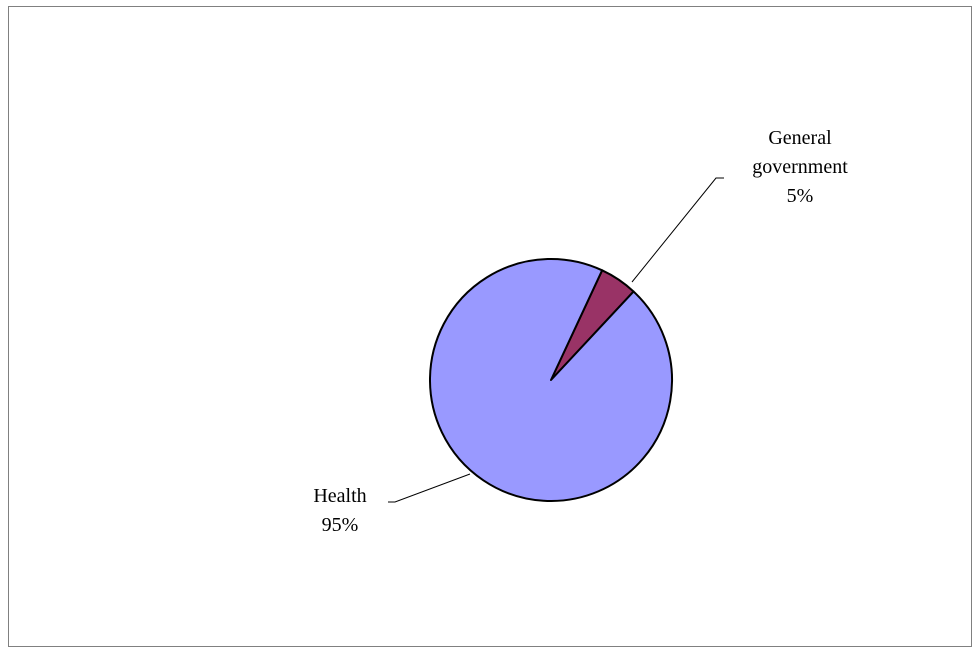 This screenshot has height=648, width=974. What do you see at coordinates (800, 138) in the screenshot?
I see `slice-category-label: General` at bounding box center [800, 138].